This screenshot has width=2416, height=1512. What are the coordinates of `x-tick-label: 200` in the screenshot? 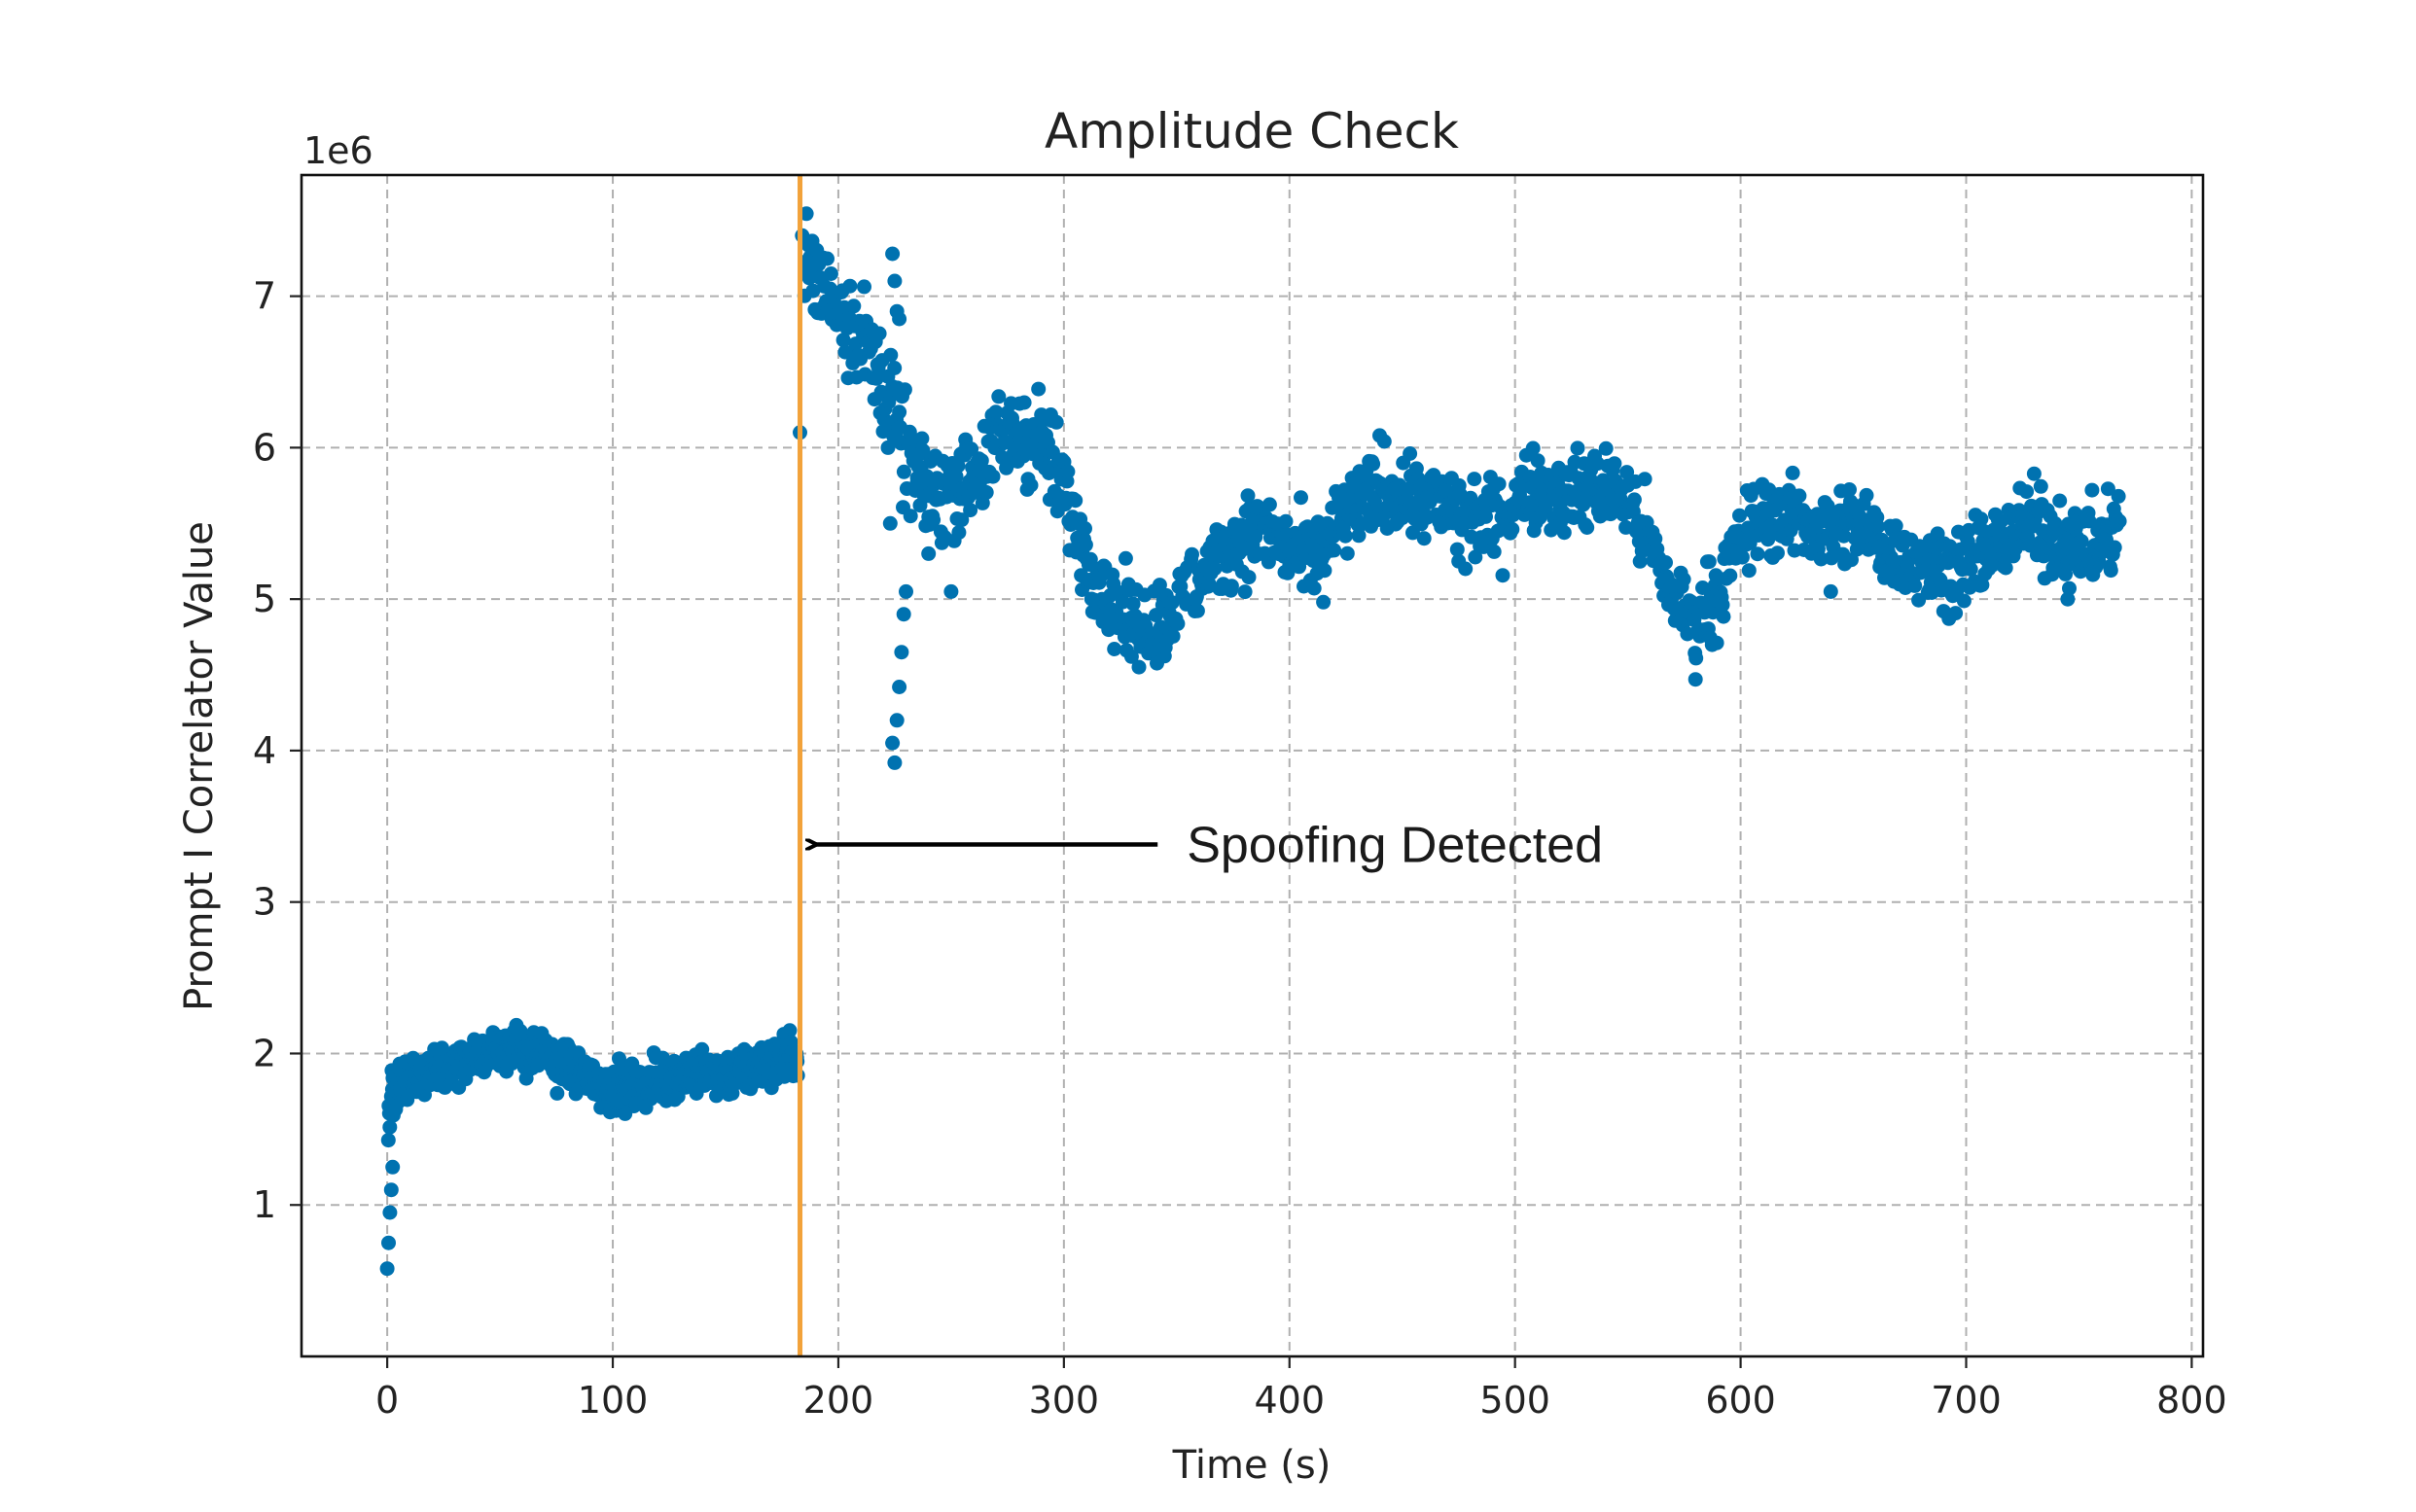 It's located at (838, 1400).